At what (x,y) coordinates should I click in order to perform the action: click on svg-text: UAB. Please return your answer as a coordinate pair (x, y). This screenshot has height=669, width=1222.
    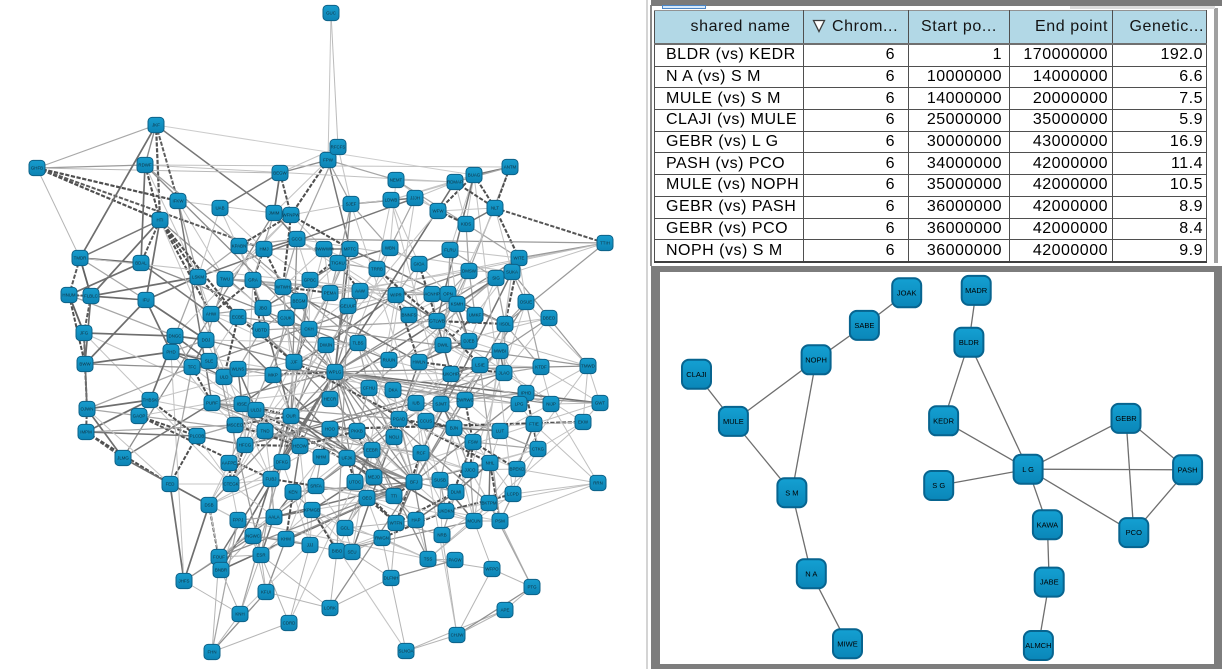
    Looking at the image, I should click on (219, 208).